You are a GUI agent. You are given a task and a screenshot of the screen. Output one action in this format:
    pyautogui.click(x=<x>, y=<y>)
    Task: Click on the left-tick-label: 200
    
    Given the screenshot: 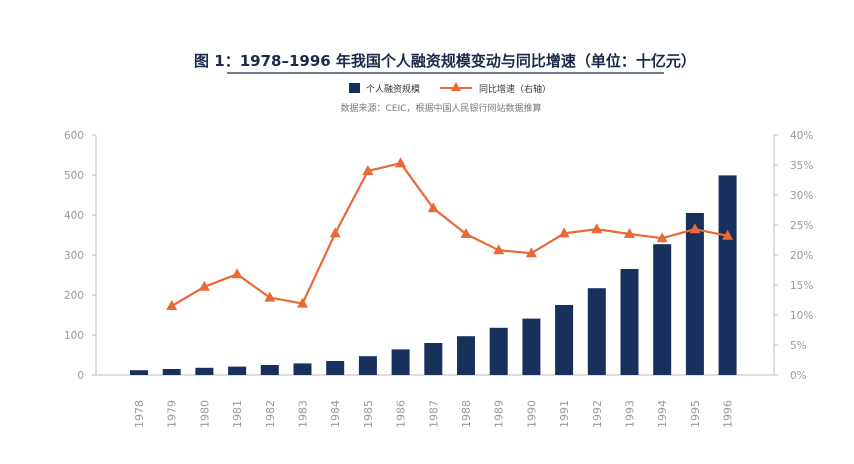 What is the action you would take?
    pyautogui.click(x=74, y=296)
    